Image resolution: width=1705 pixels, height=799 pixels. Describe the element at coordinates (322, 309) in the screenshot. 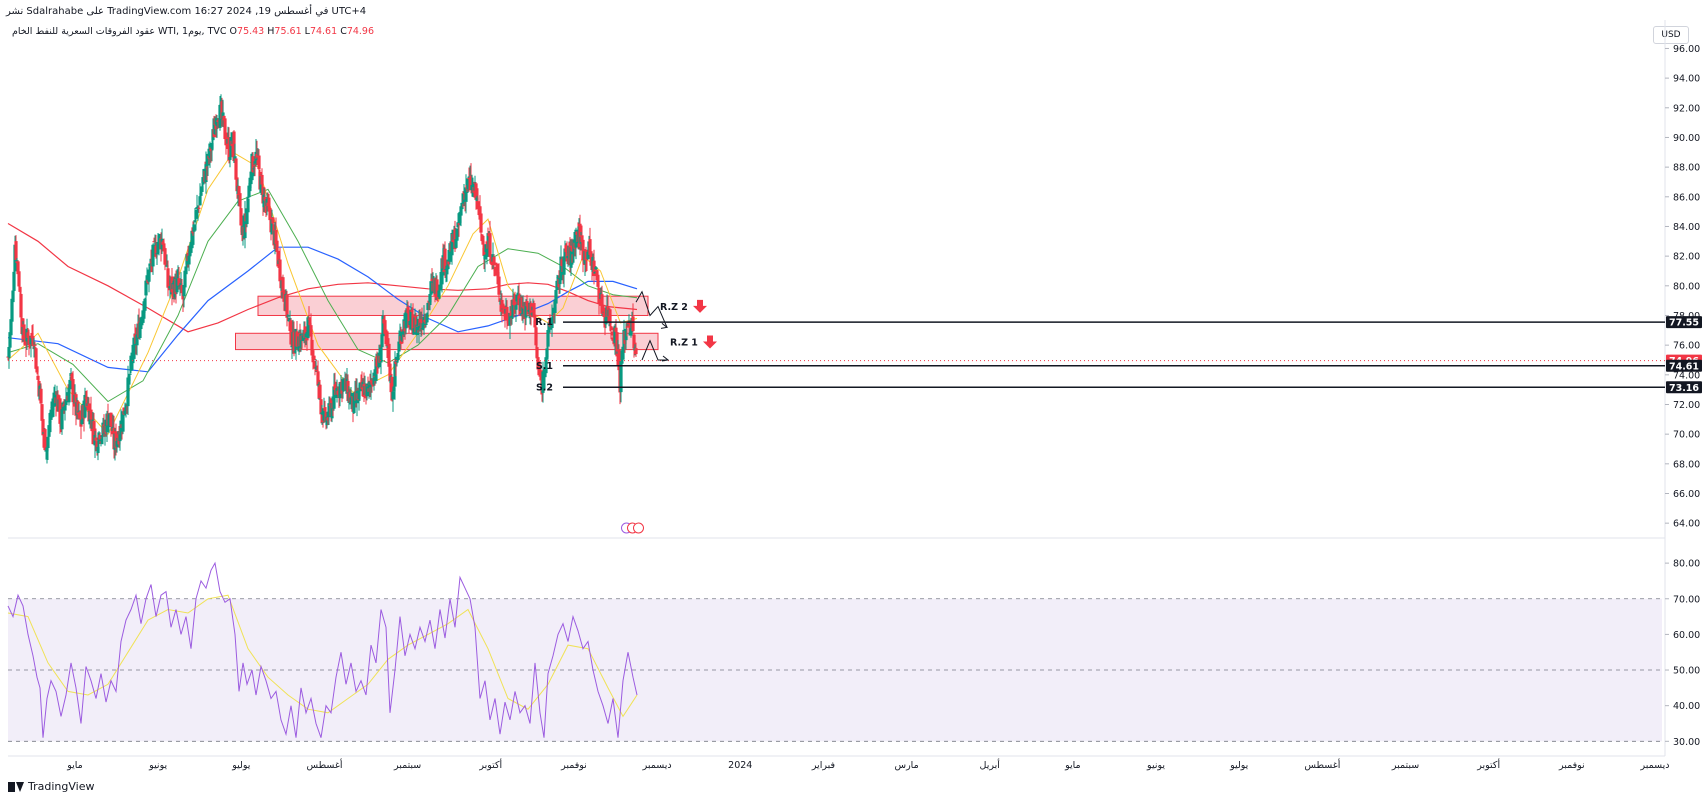

I see `sma-slow-line` at that location.